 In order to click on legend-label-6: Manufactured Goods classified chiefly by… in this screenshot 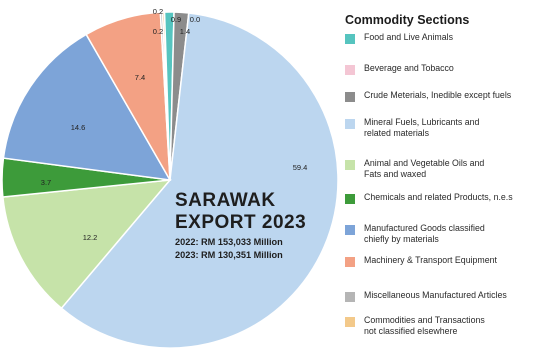, I will do `click(424, 233)`.